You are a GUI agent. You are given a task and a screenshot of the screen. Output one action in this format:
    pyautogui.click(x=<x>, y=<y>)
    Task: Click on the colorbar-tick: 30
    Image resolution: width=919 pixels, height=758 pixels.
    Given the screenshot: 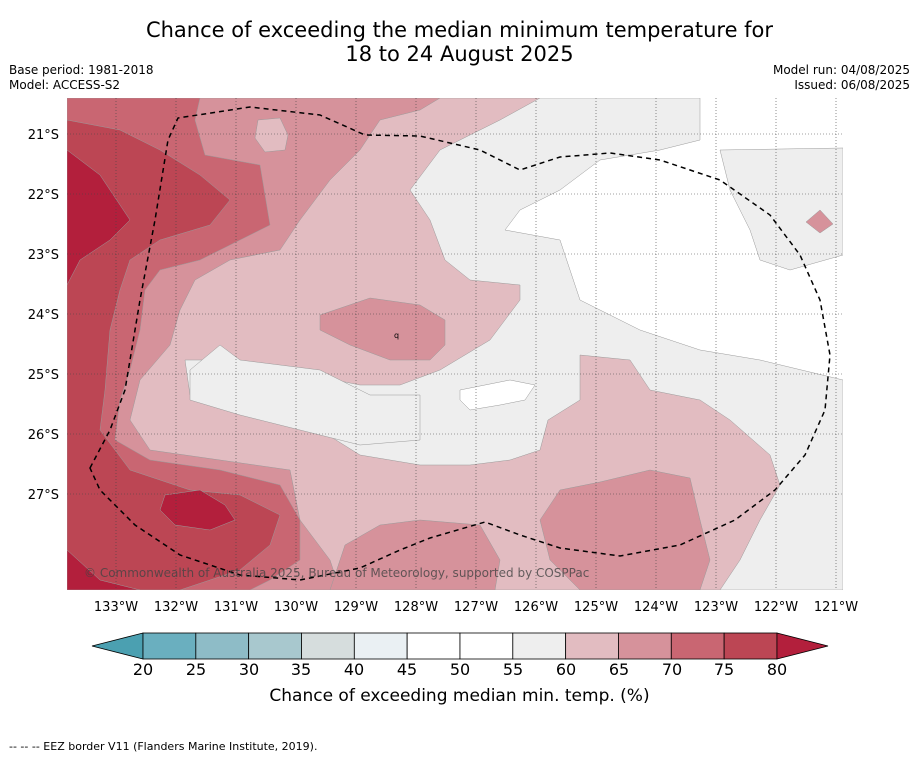 What is the action you would take?
    pyautogui.click(x=249, y=669)
    